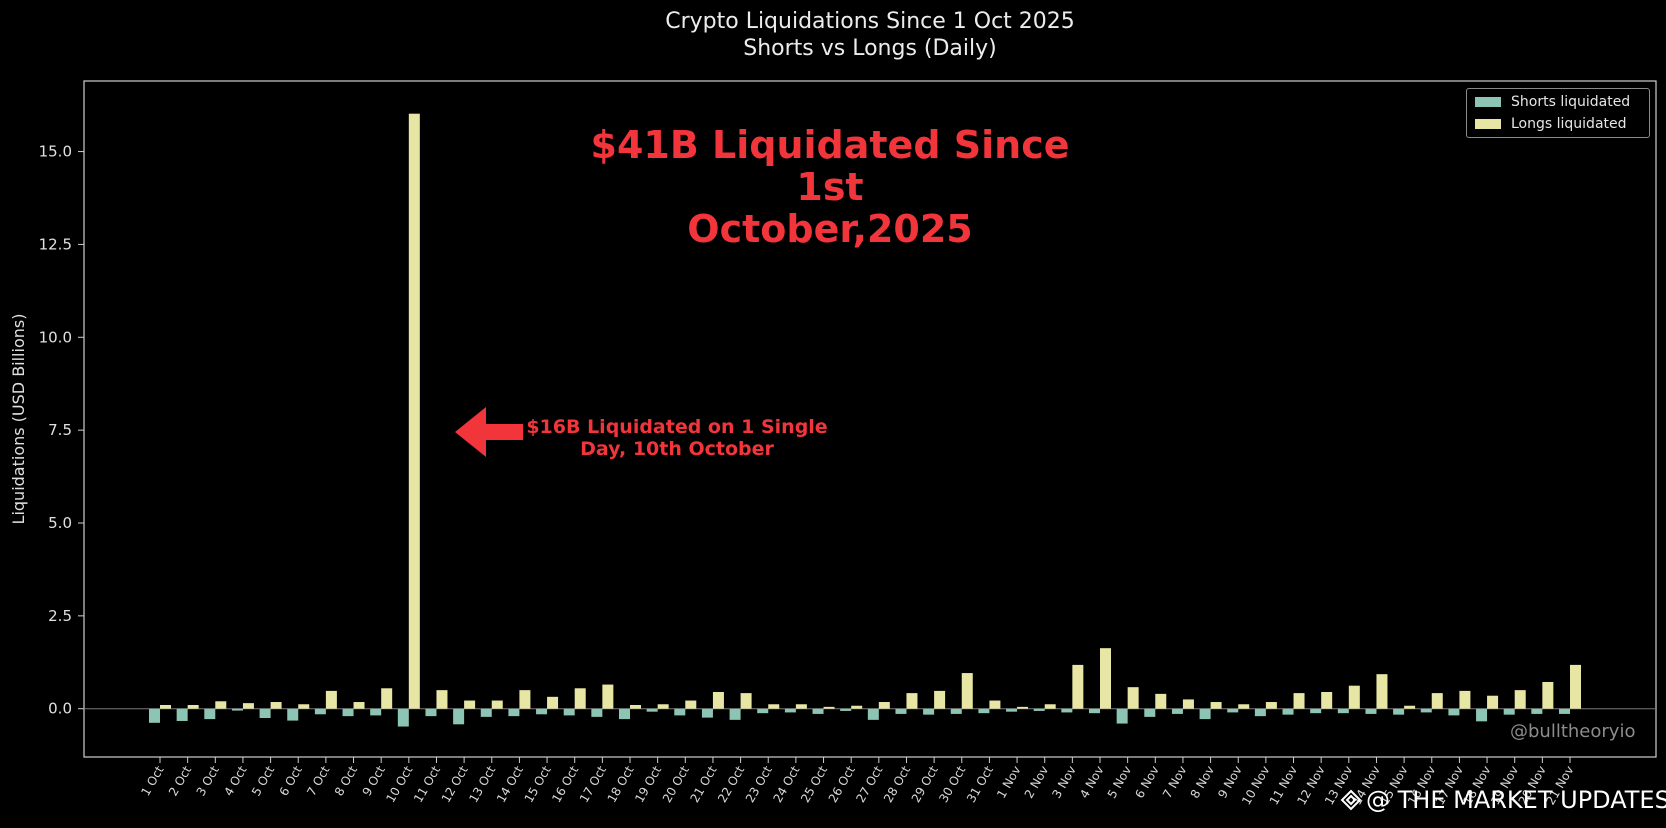  Describe the element at coordinates (980, 784) in the screenshot. I see `x-tick-label: 31 Oct` at that location.